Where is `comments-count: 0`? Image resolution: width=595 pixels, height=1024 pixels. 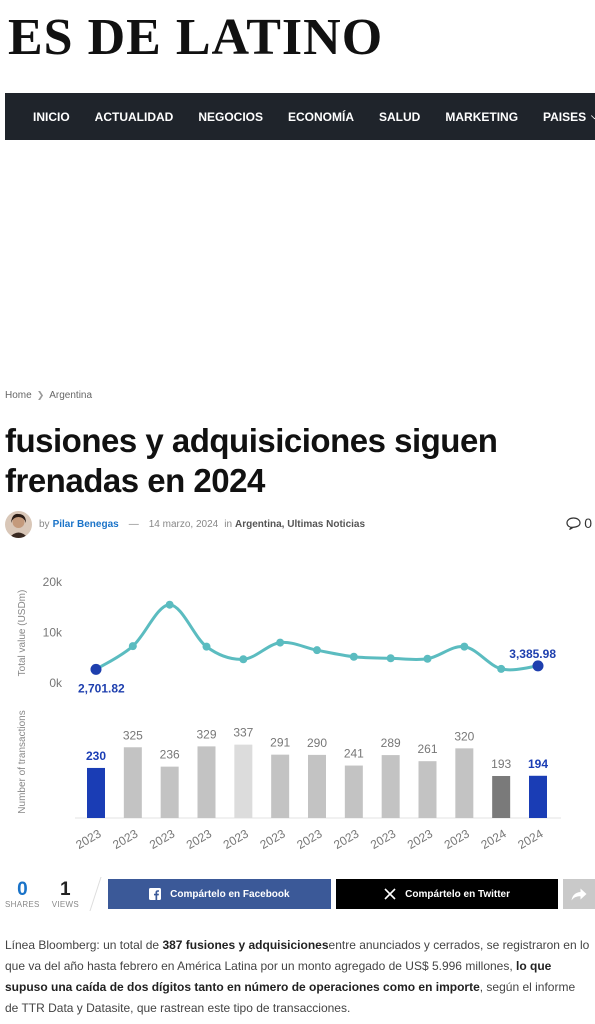
comments-count: 0 is located at coordinates (588, 523).